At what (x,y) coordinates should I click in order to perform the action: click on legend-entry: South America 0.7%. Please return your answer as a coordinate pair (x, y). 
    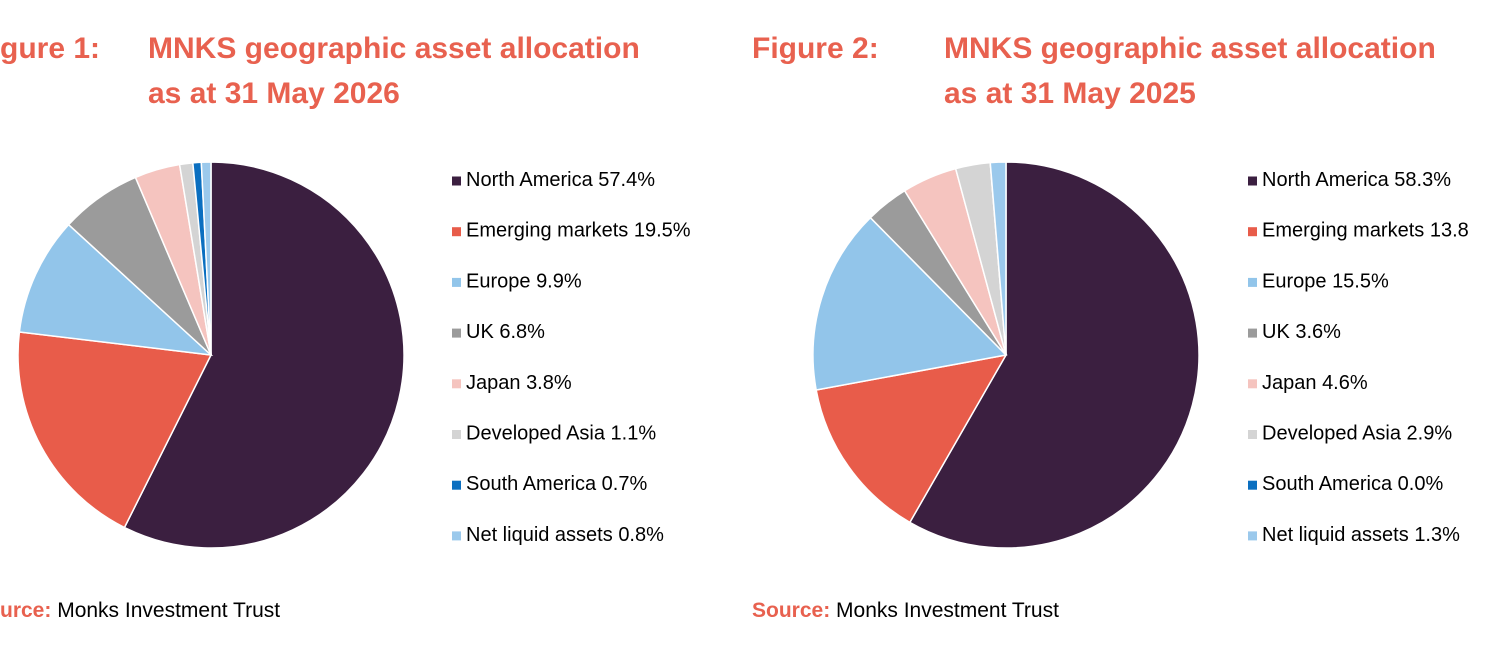
    Looking at the image, I should click on (556, 484).